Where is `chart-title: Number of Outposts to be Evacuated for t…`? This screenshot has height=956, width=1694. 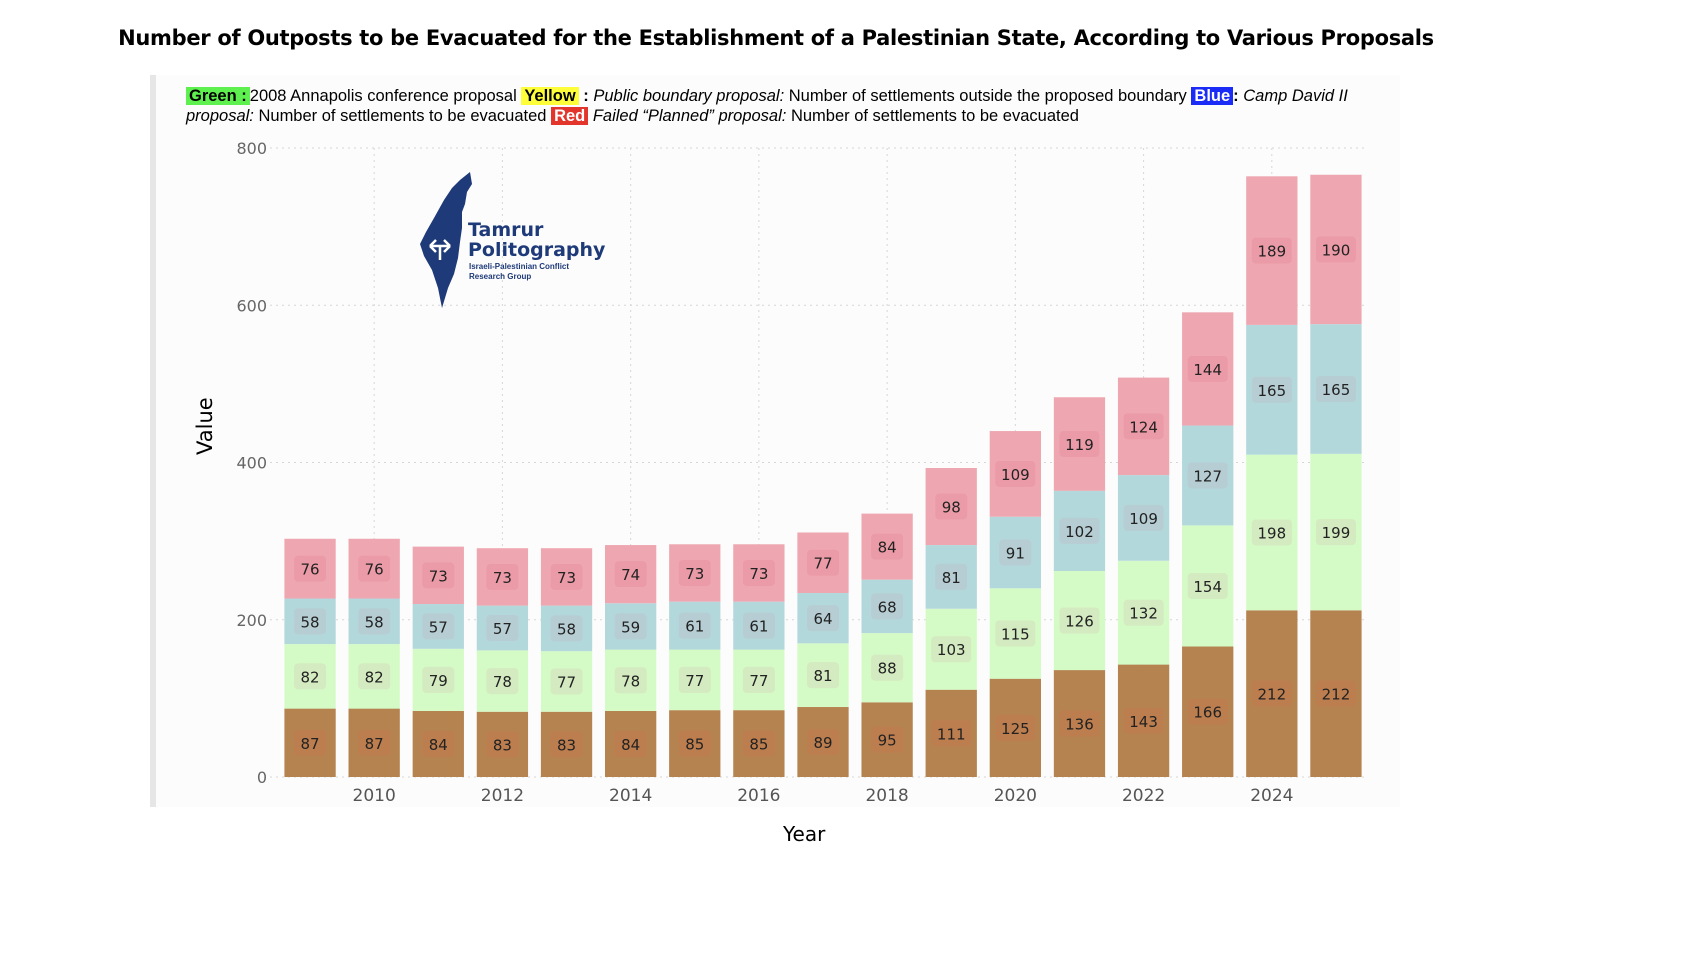 chart-title: Number of Outposts to be Evacuated for t… is located at coordinates (776, 38).